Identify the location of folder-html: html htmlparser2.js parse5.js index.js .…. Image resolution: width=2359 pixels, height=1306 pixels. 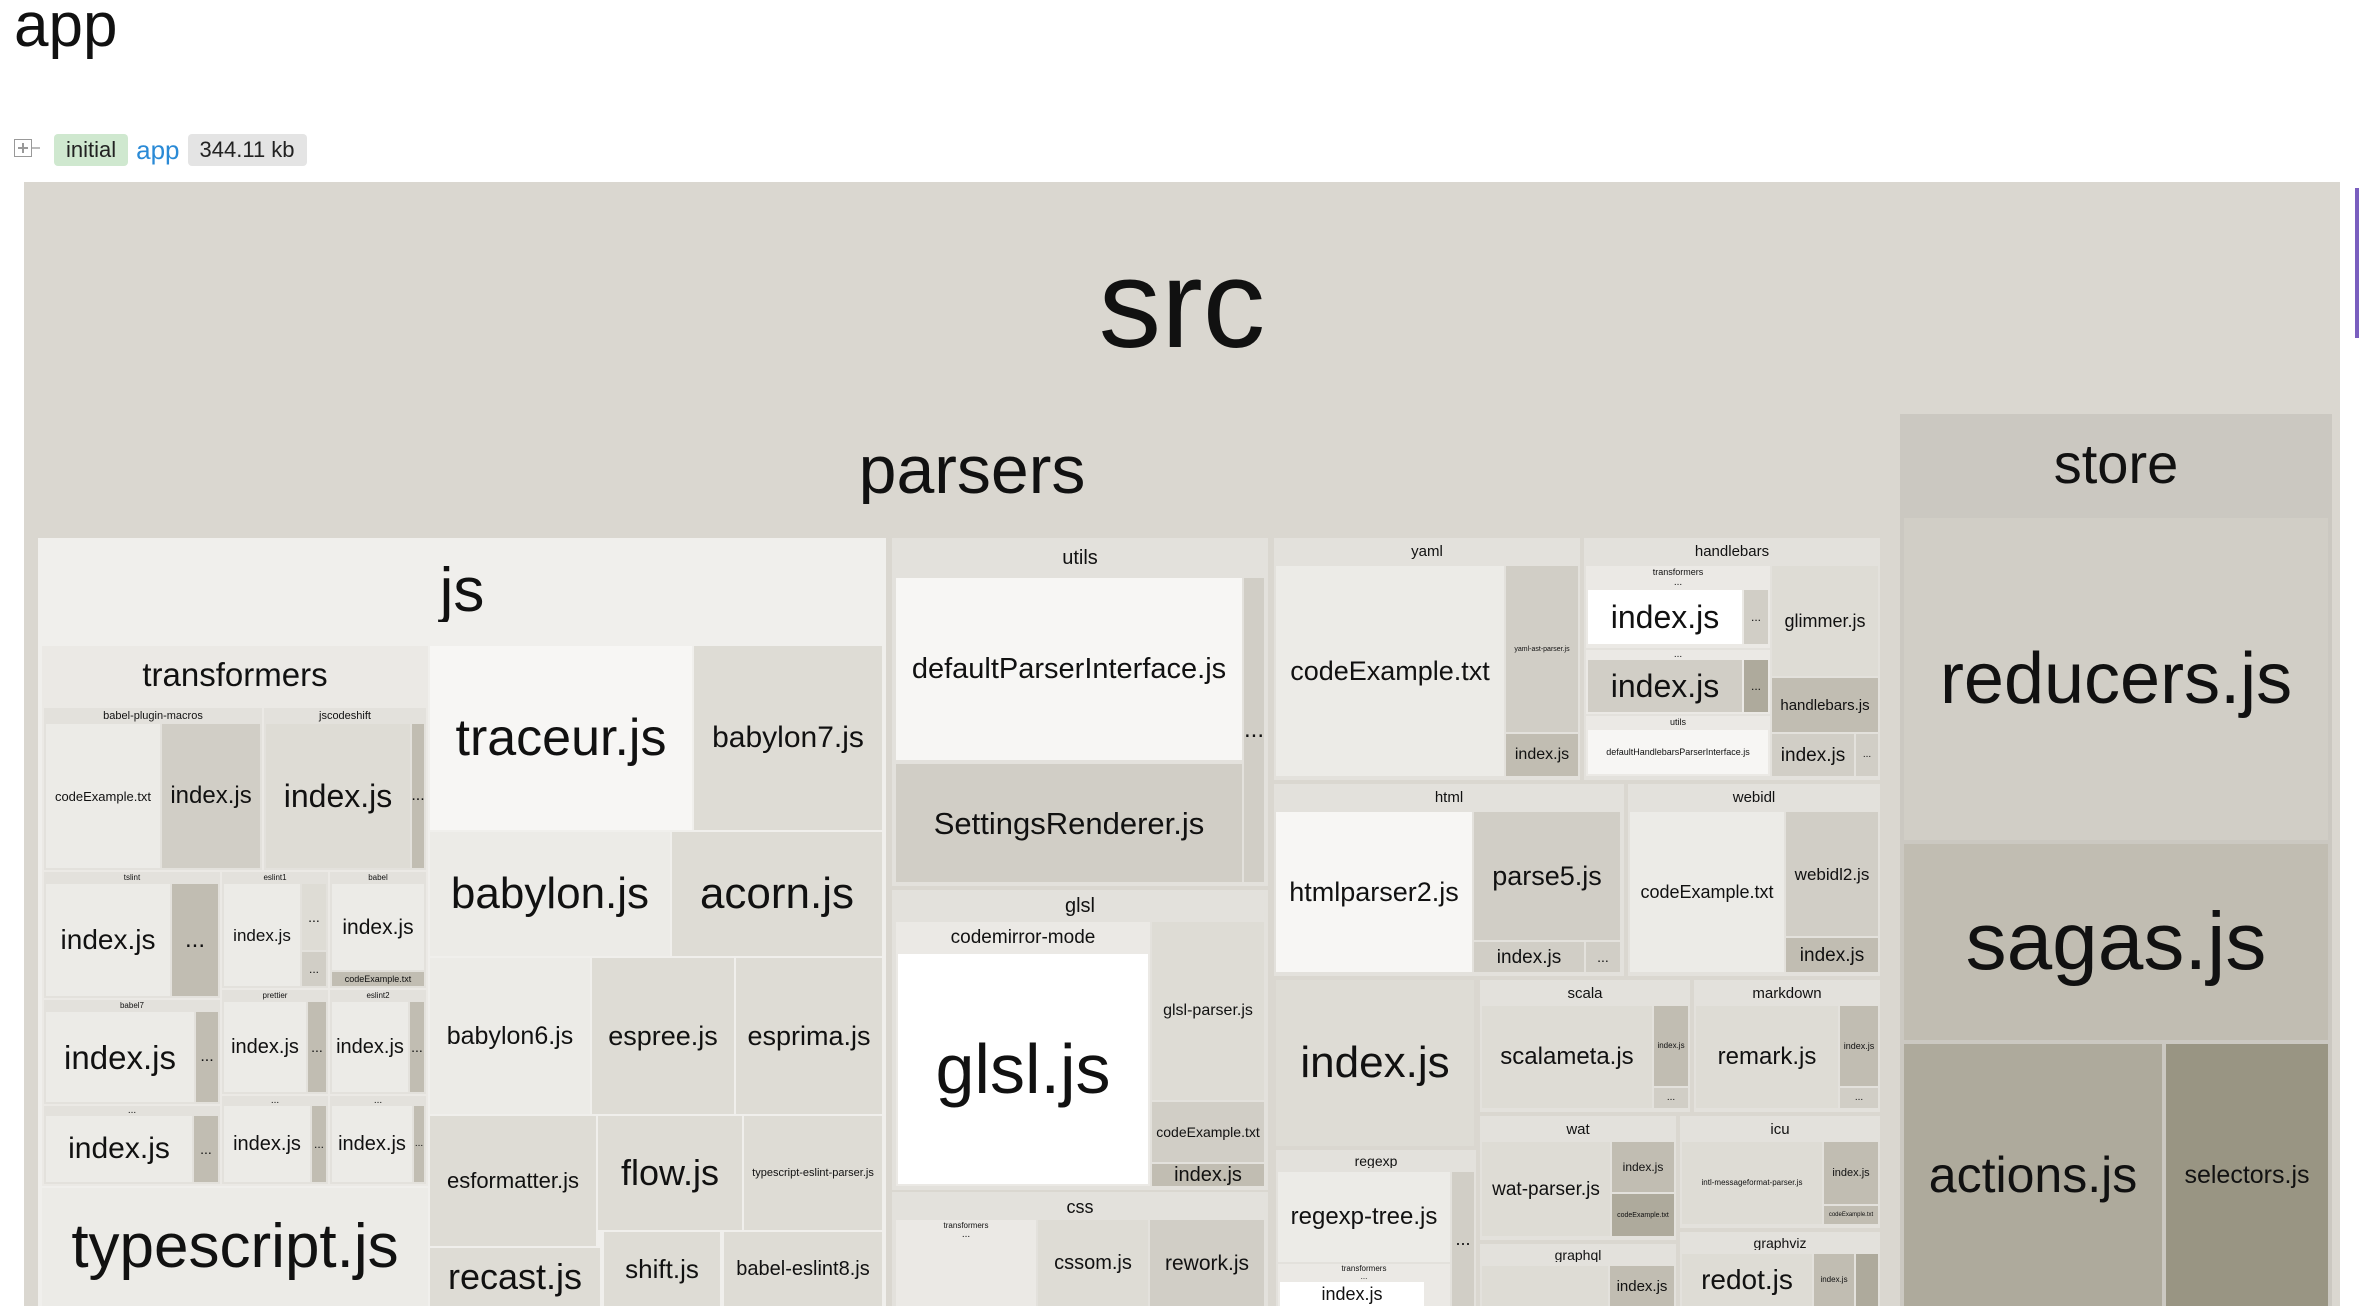
(1449, 880).